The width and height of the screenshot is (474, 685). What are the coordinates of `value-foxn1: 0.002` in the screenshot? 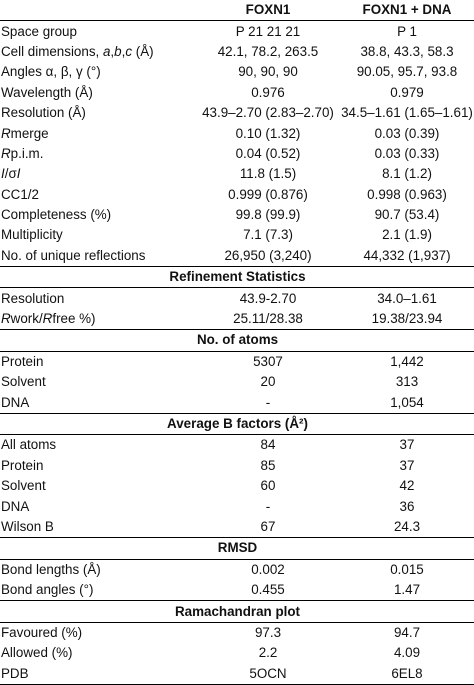 It's located at (268, 569).